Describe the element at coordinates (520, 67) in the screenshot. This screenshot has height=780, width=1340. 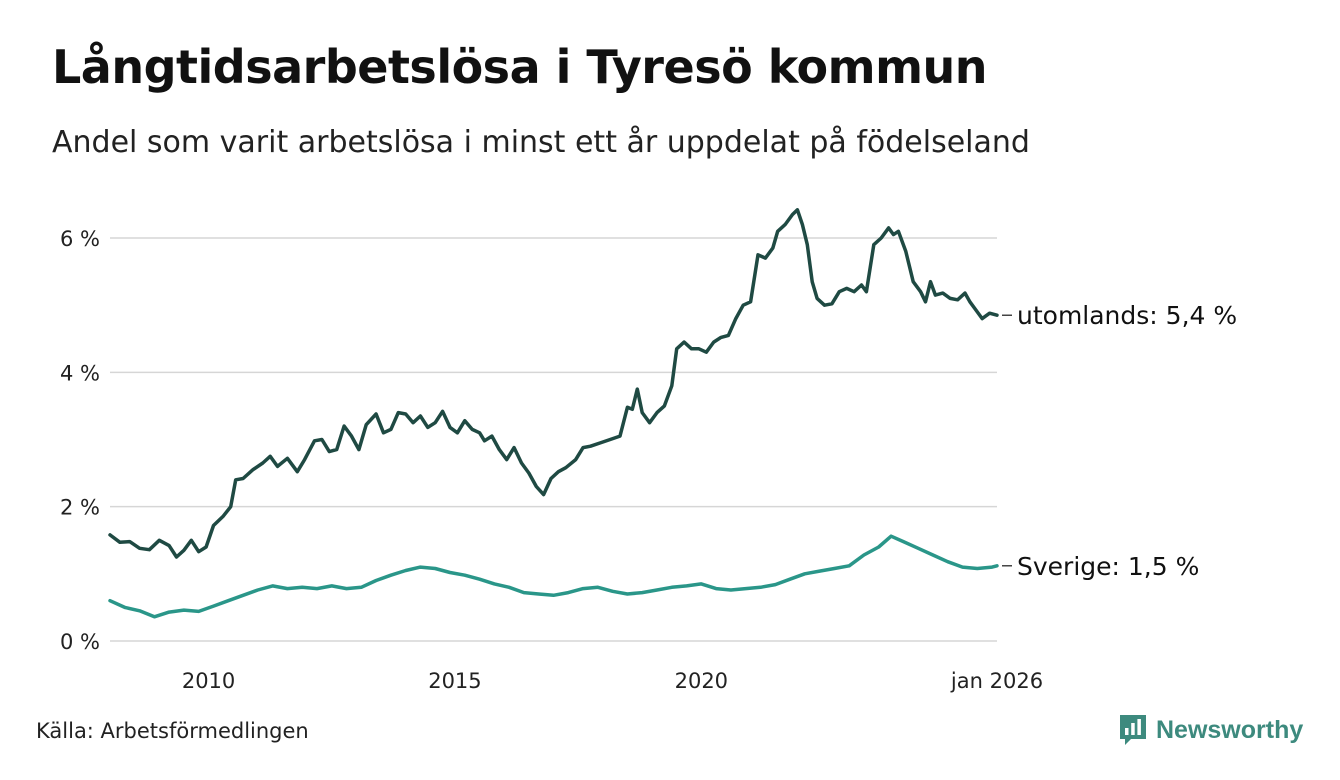
I see `chart-title: Långtidsarbetslösa i Tyresö kommun` at that location.